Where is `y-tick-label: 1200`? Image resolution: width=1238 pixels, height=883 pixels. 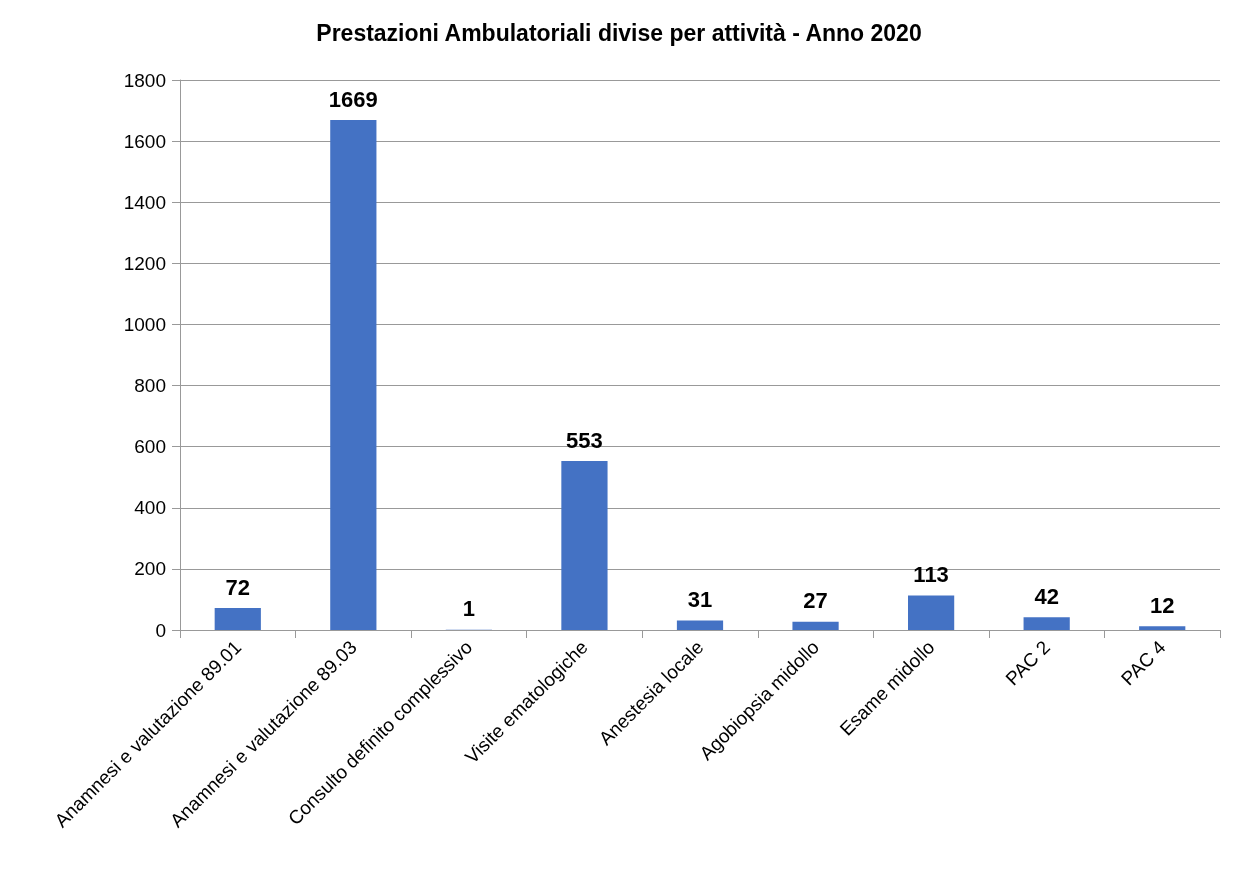
y-tick-label: 1200 is located at coordinates (144, 263).